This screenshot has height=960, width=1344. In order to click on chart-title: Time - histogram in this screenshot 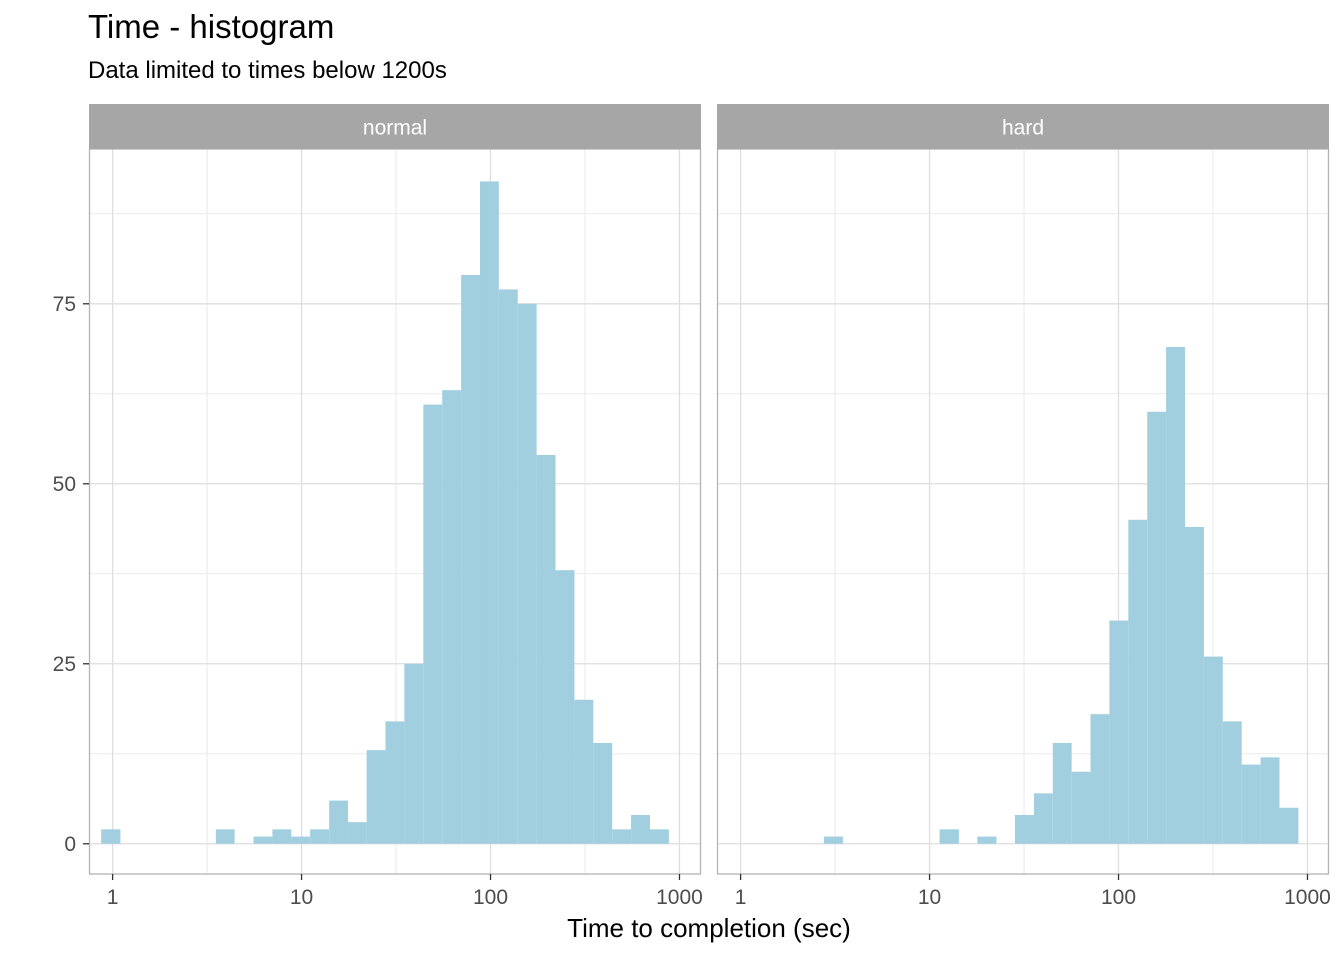, I will do `click(211, 26)`.